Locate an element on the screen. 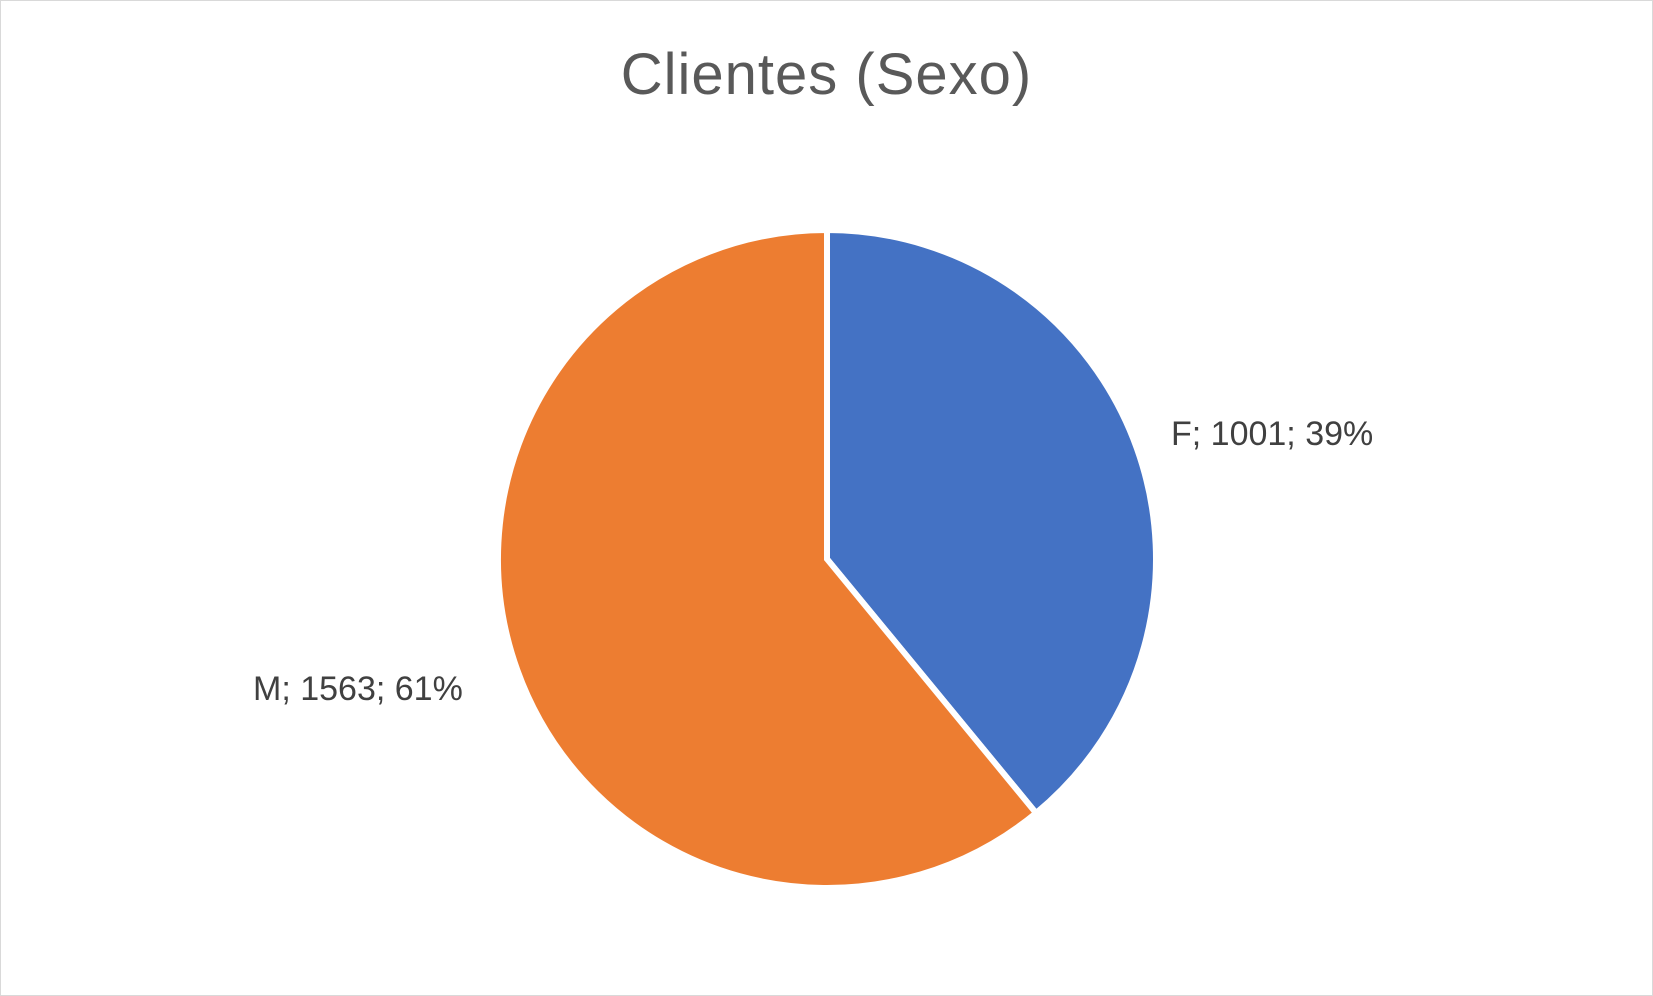  data-label-m: M; 1563; 61% is located at coordinates (358, 689).